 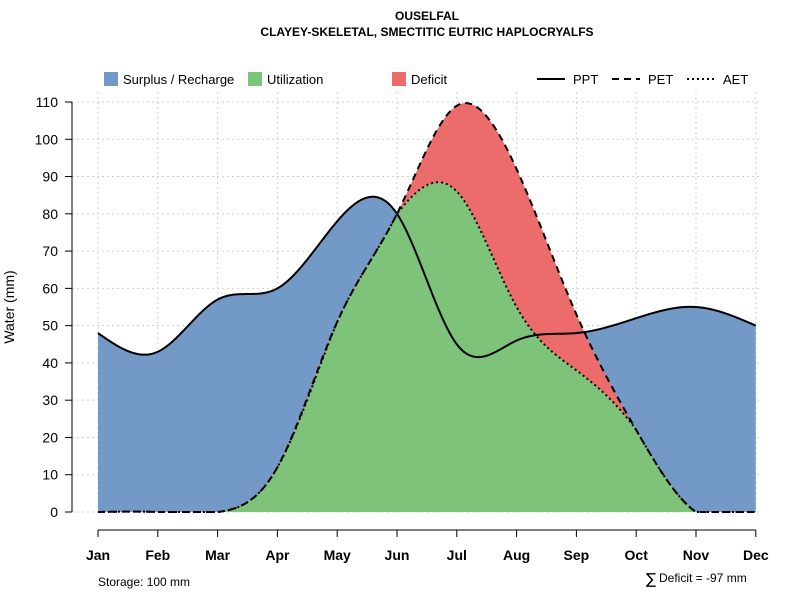 I want to click on y-tick-label: 20, so click(x=50, y=437).